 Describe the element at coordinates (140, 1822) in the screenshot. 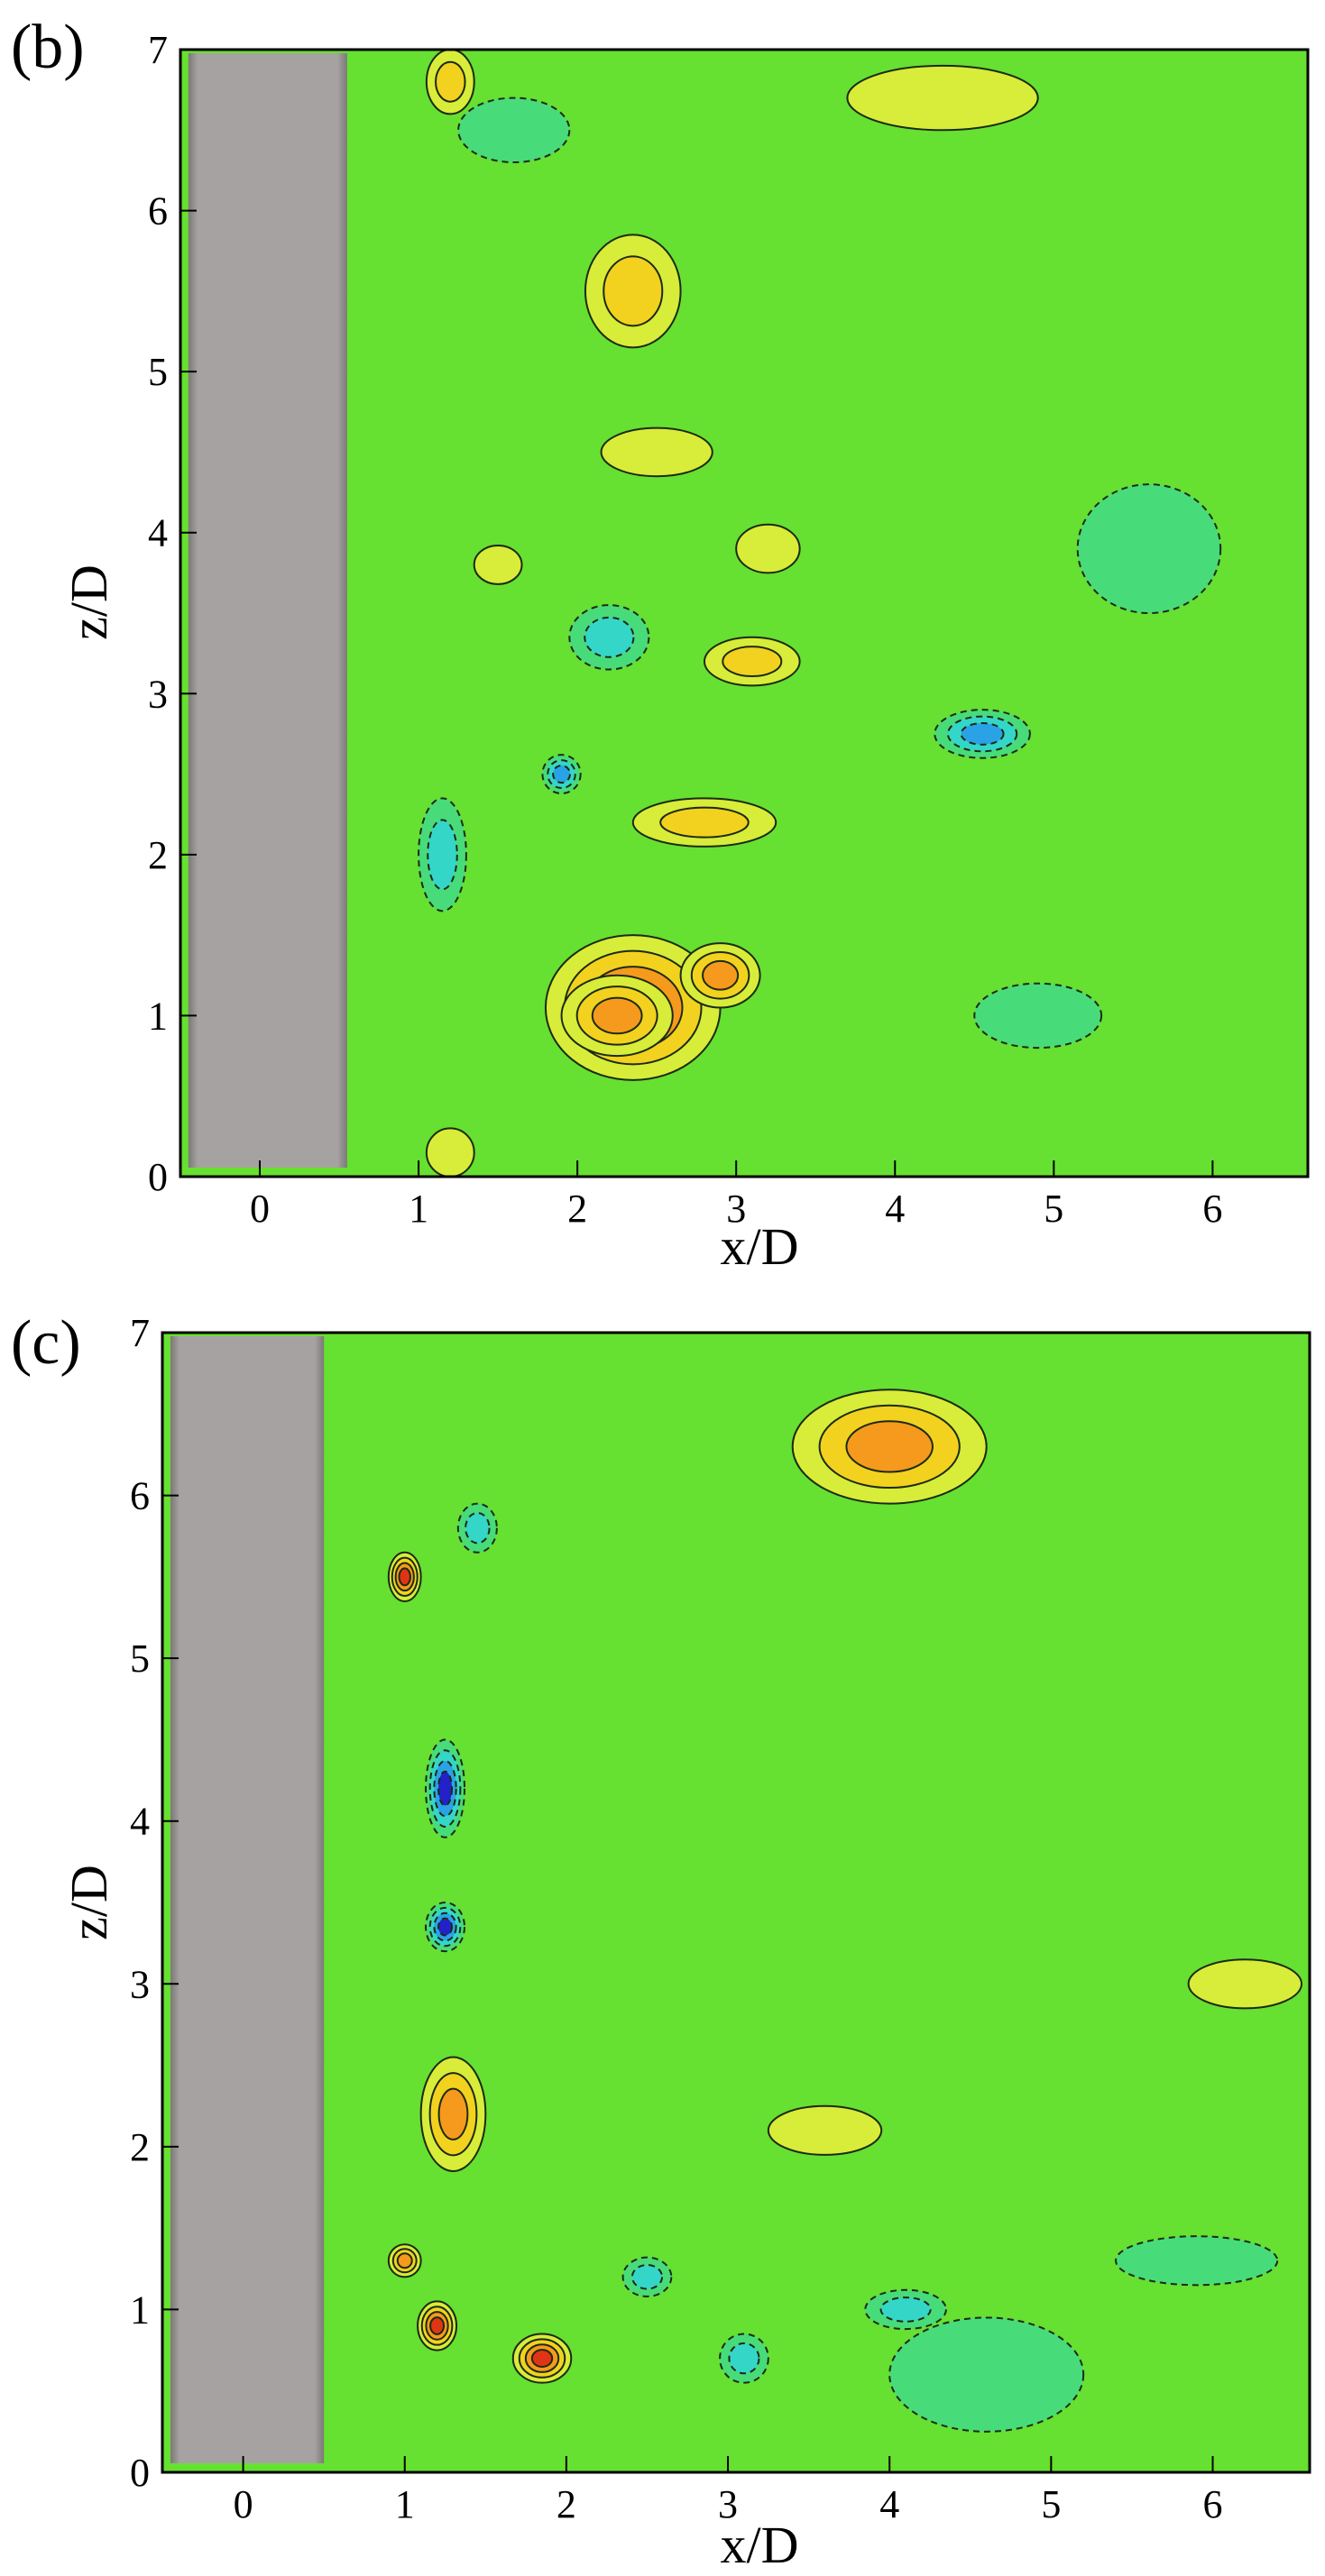

I see `y-tick-label: 4` at that location.